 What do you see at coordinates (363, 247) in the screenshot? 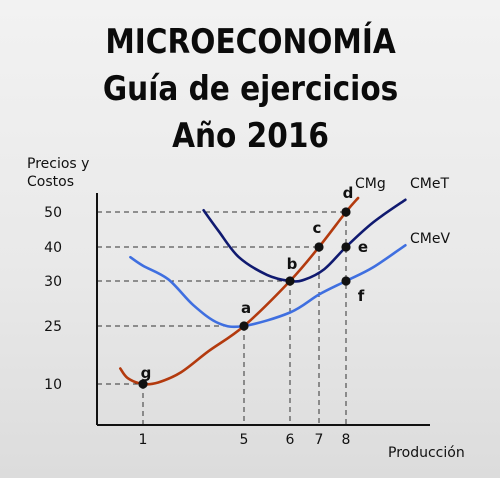
I see `point-label-e: e` at bounding box center [363, 247].